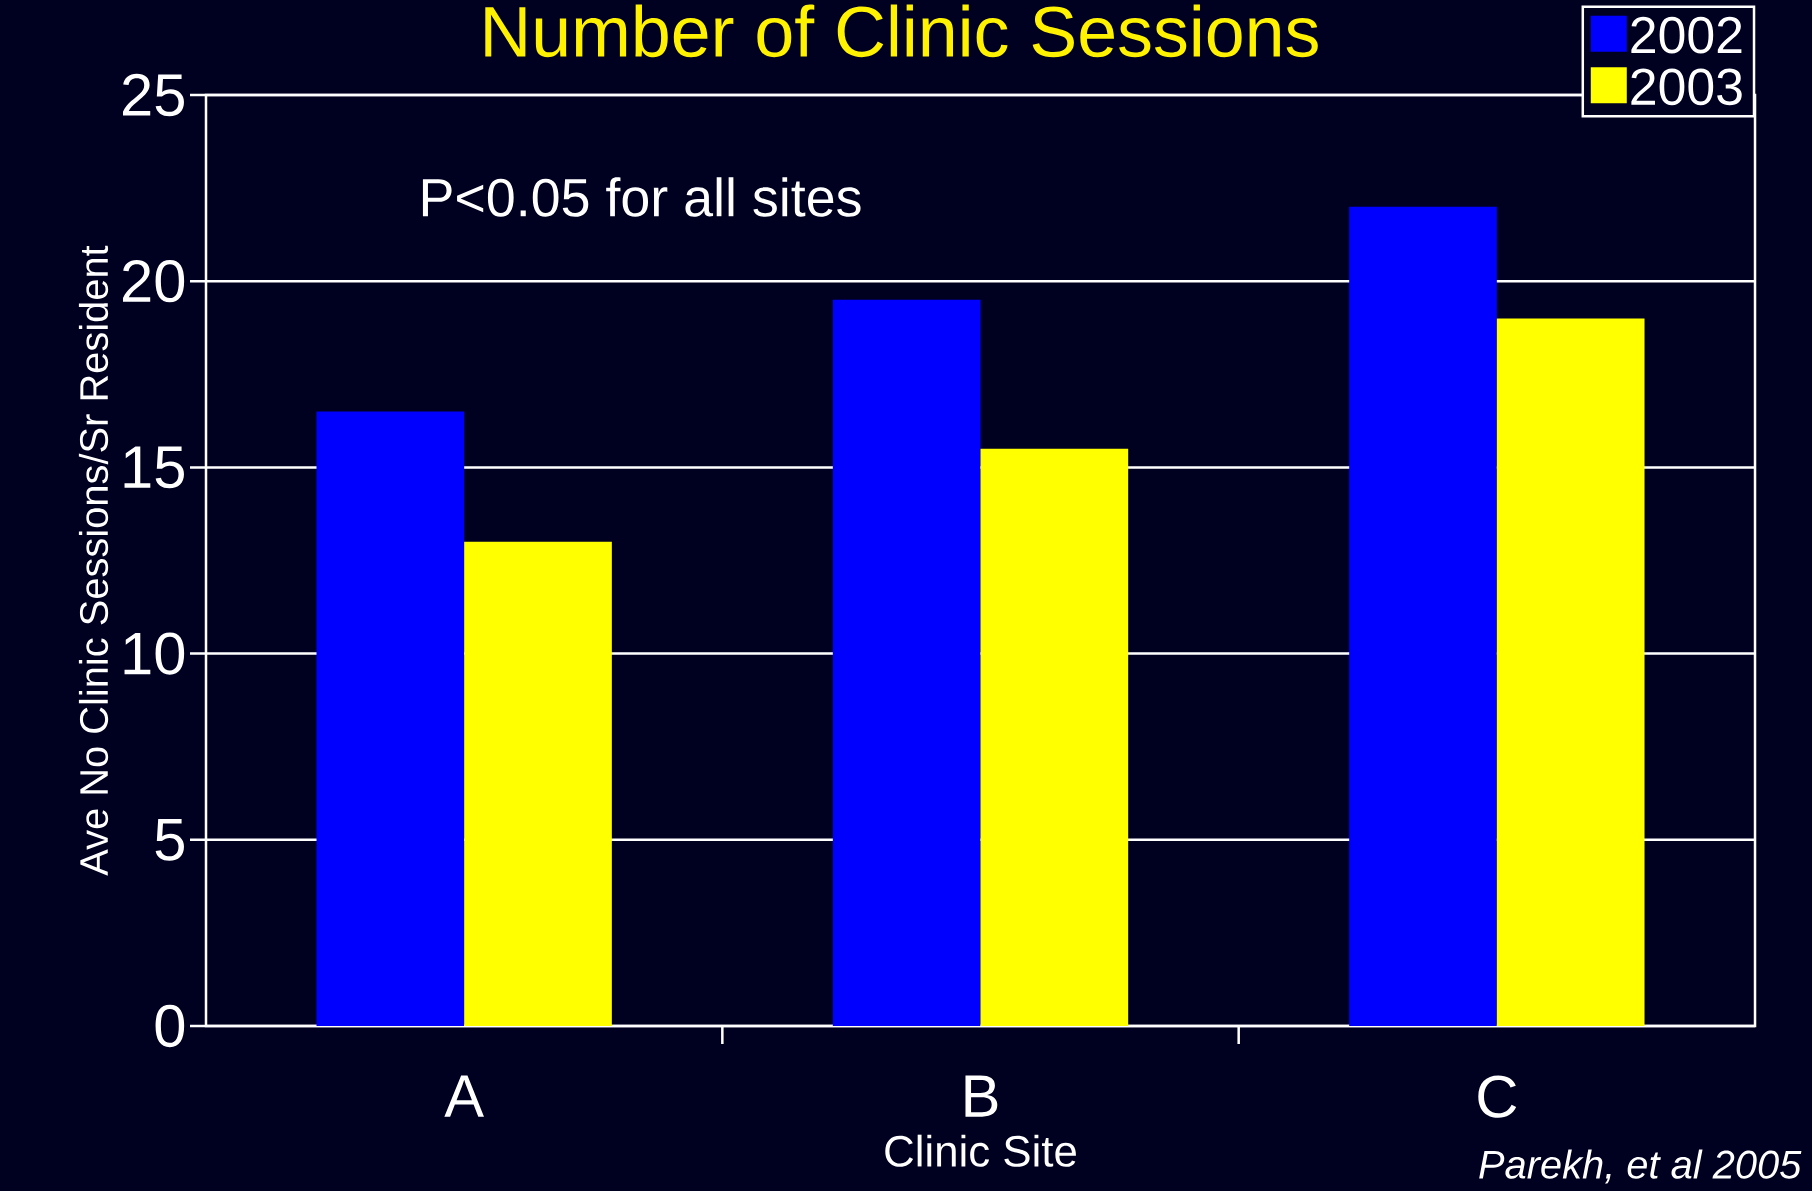  I want to click on x-tick-label: B, so click(981, 1096).